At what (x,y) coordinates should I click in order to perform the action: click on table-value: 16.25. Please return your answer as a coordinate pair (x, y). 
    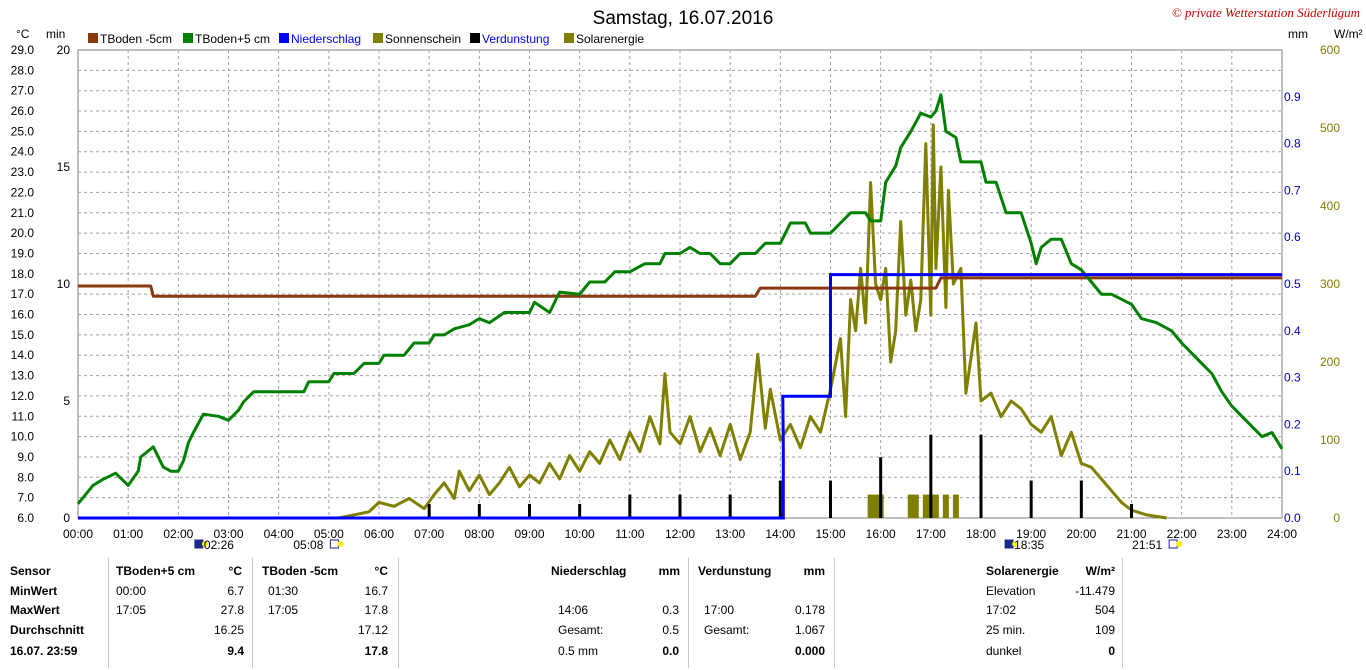
    Looking at the image, I should click on (228, 630).